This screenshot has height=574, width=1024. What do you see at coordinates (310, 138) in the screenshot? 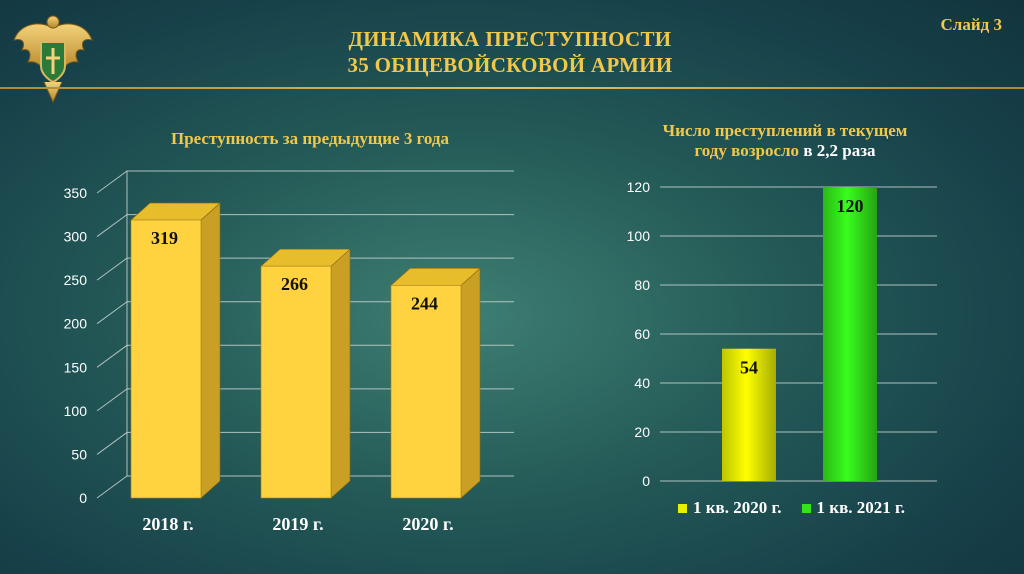
I see `left-chart-subtitle: Преступность за предыдущие 3 года` at bounding box center [310, 138].